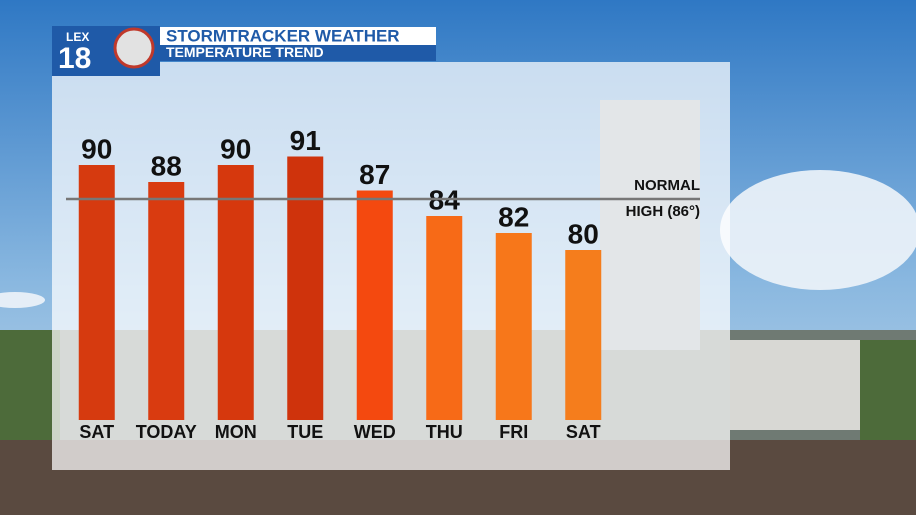  I want to click on x-tick-label: FRI, so click(513, 432).